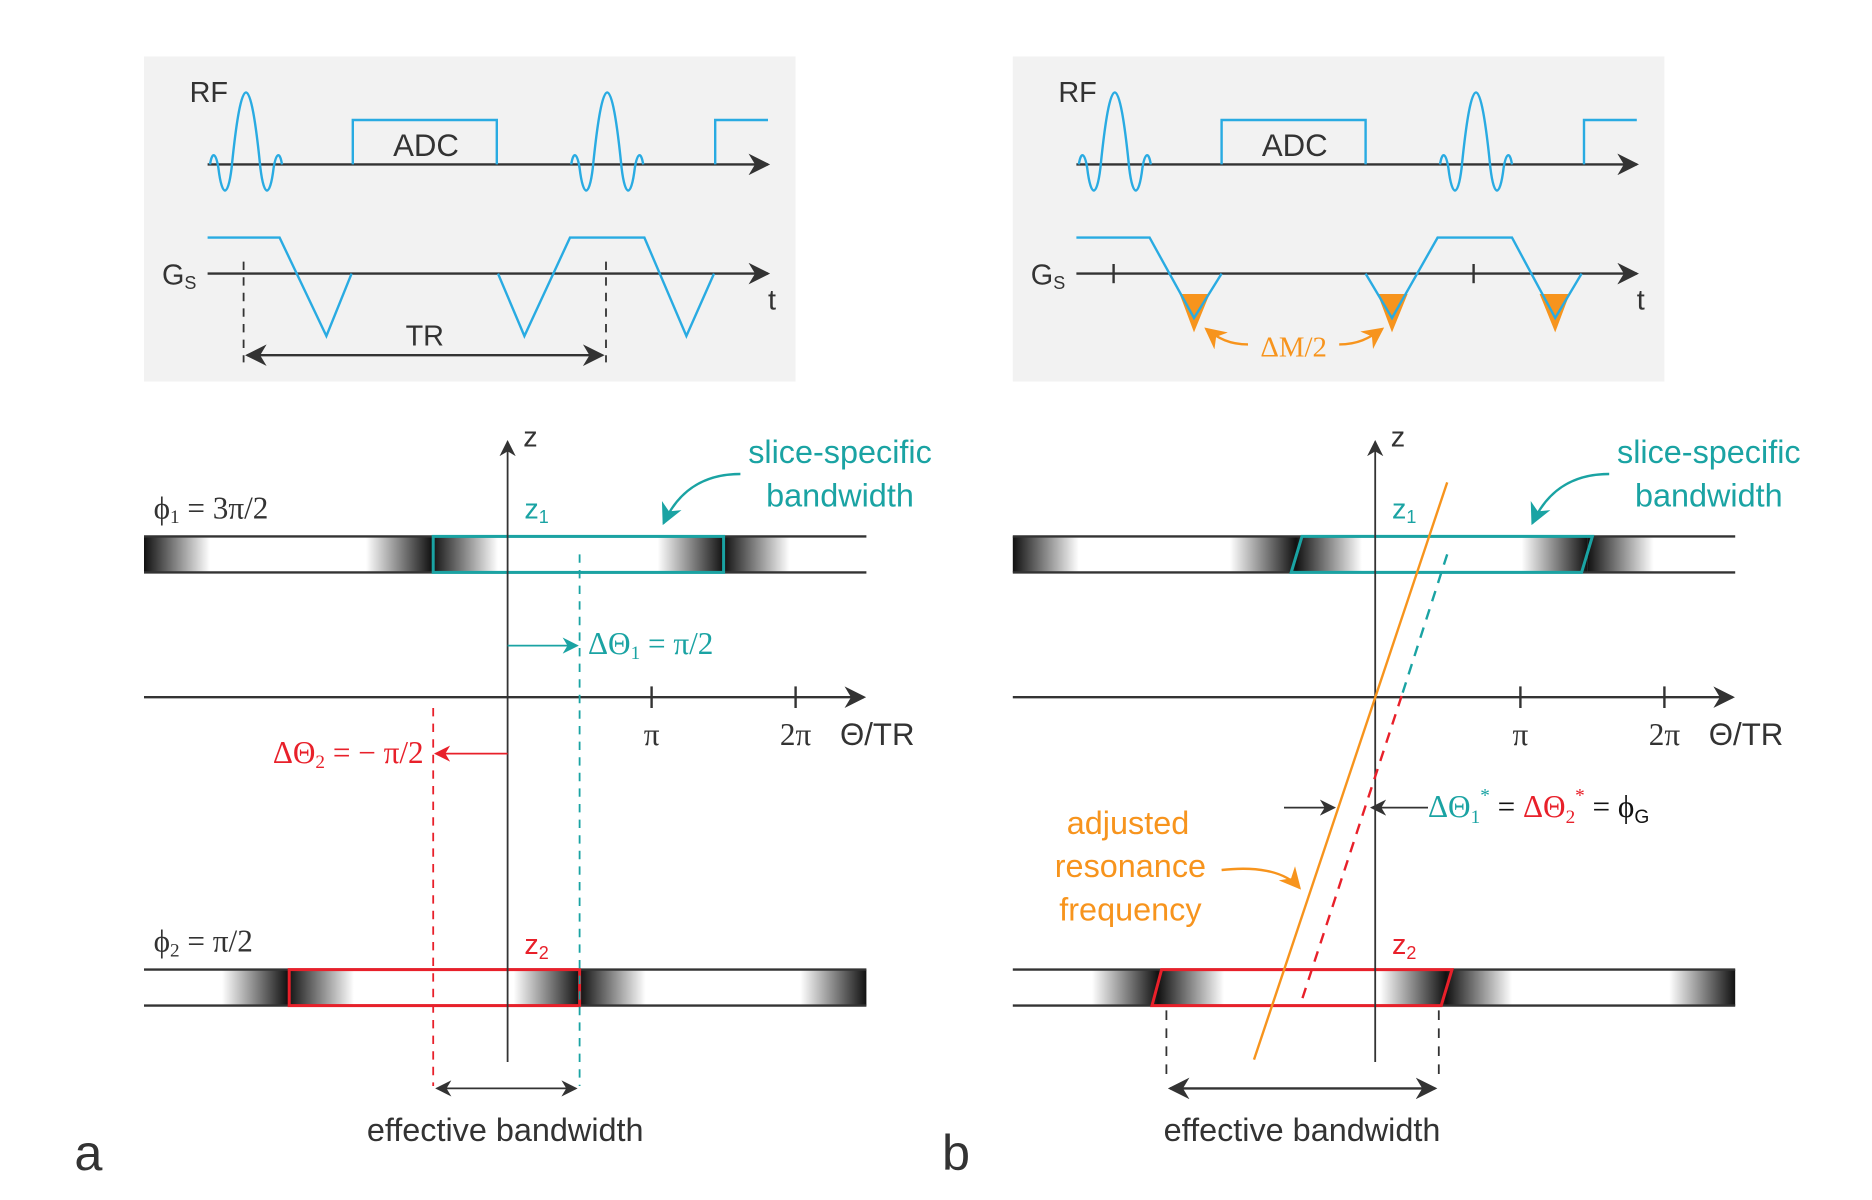  I want to click on sequence-diagram-a: RF ADC GS t TR, so click(470, 219).